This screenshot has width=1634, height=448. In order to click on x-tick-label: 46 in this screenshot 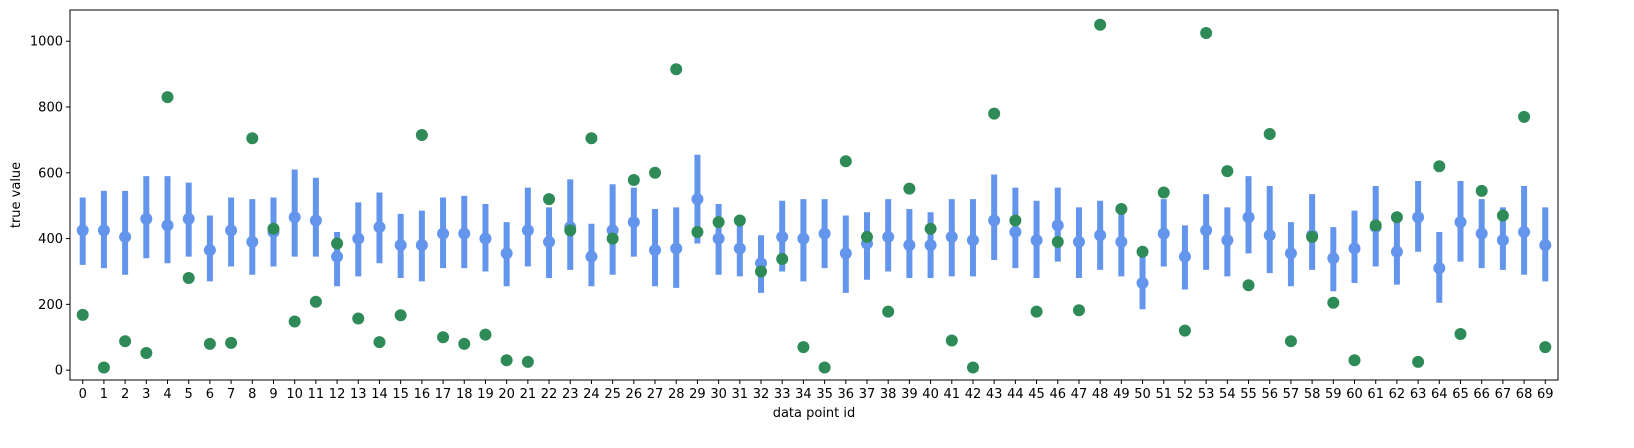, I will do `click(1057, 394)`.